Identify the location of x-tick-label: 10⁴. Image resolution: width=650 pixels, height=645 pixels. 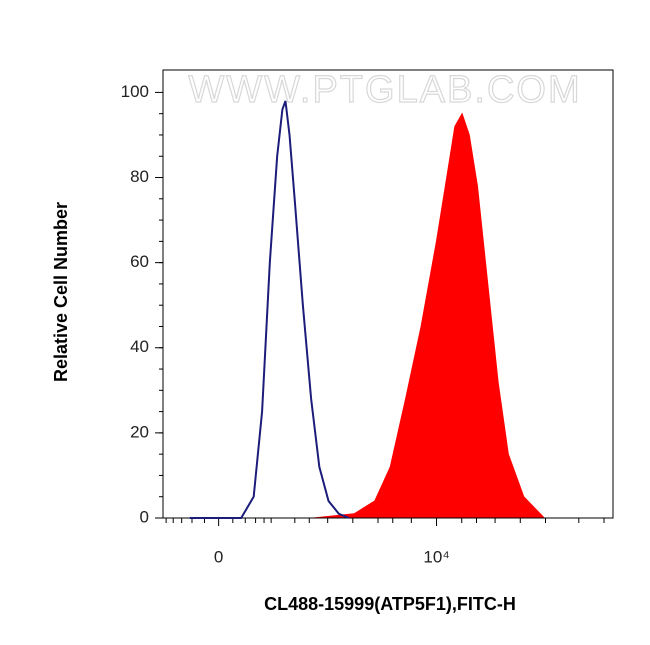
(436, 556).